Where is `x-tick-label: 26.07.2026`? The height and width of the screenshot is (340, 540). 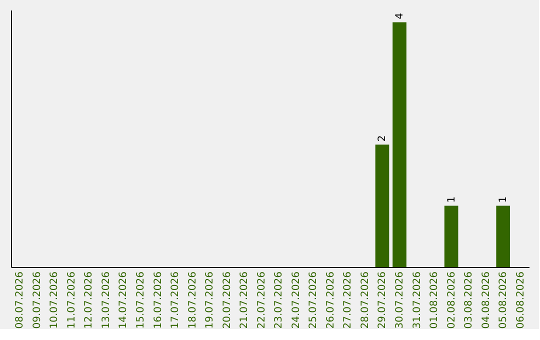
x-tick-label: 26.07.2026 is located at coordinates (330, 300).